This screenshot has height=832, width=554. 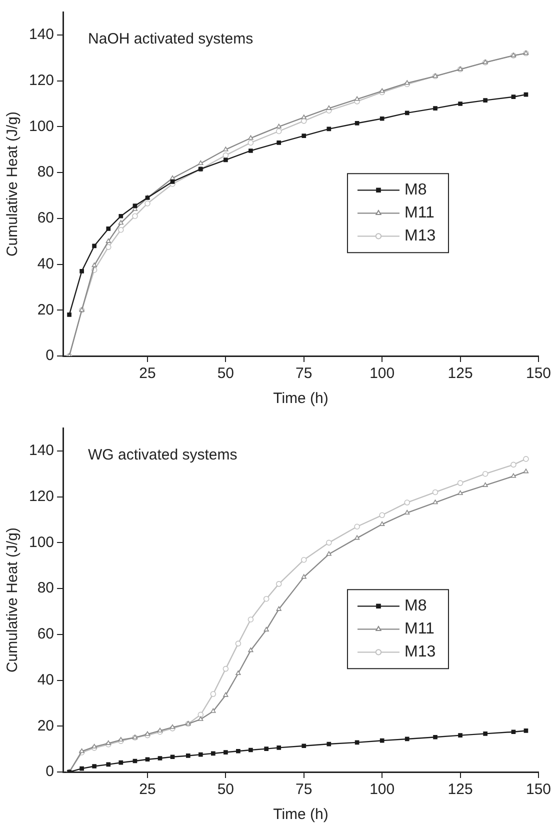 What do you see at coordinates (171, 39) in the screenshot?
I see `annotation: NaOH activated systems` at bounding box center [171, 39].